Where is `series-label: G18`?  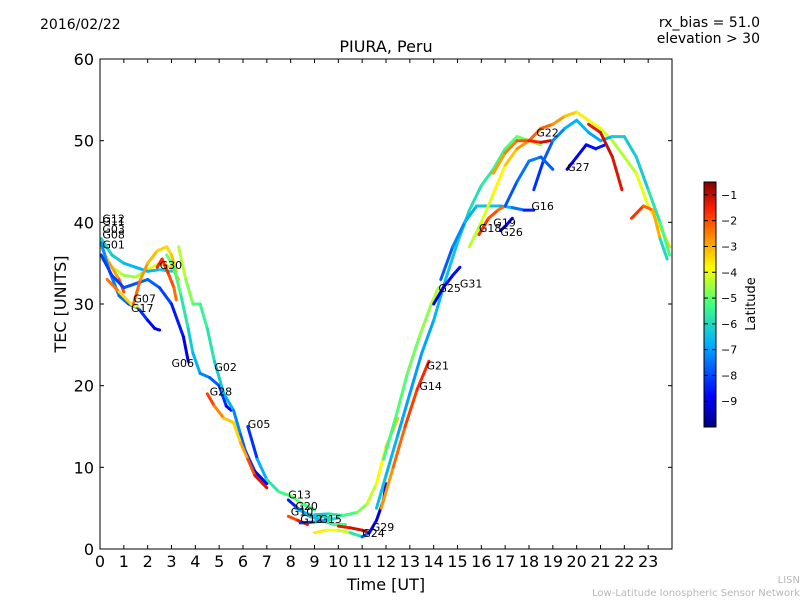
series-label: G18 is located at coordinates (490, 228).